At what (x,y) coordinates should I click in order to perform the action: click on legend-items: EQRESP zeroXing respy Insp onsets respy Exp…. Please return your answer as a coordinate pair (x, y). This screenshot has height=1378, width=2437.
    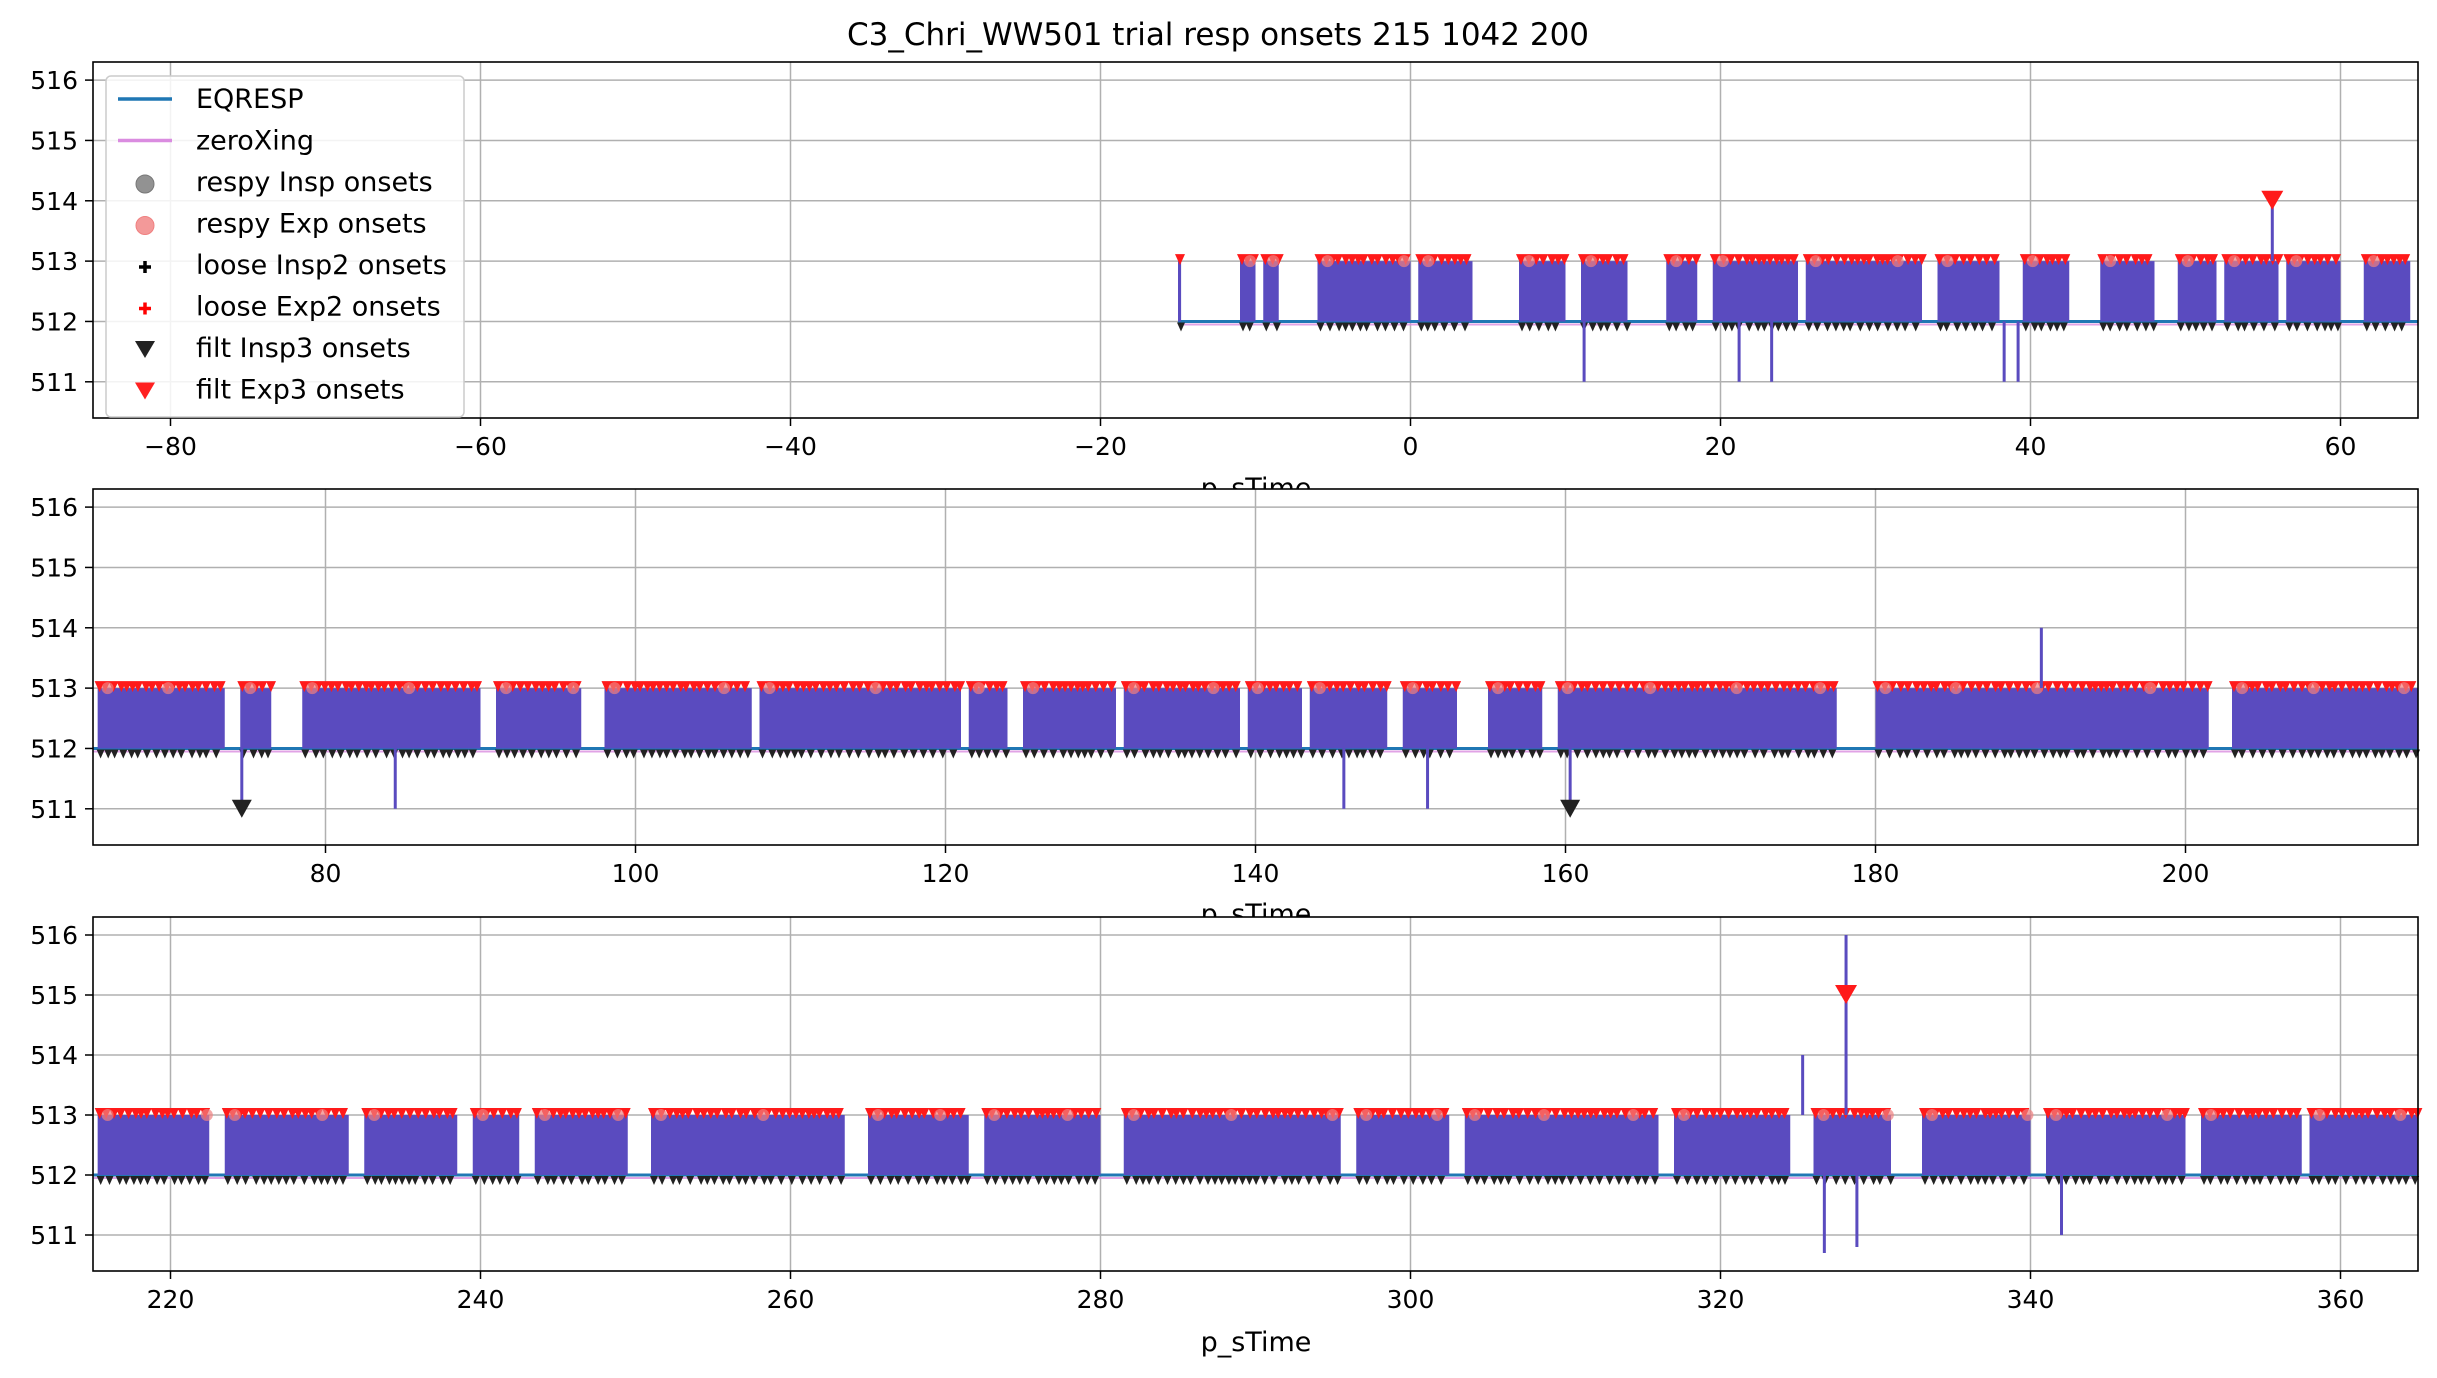
    Looking at the image, I should click on (282, 245).